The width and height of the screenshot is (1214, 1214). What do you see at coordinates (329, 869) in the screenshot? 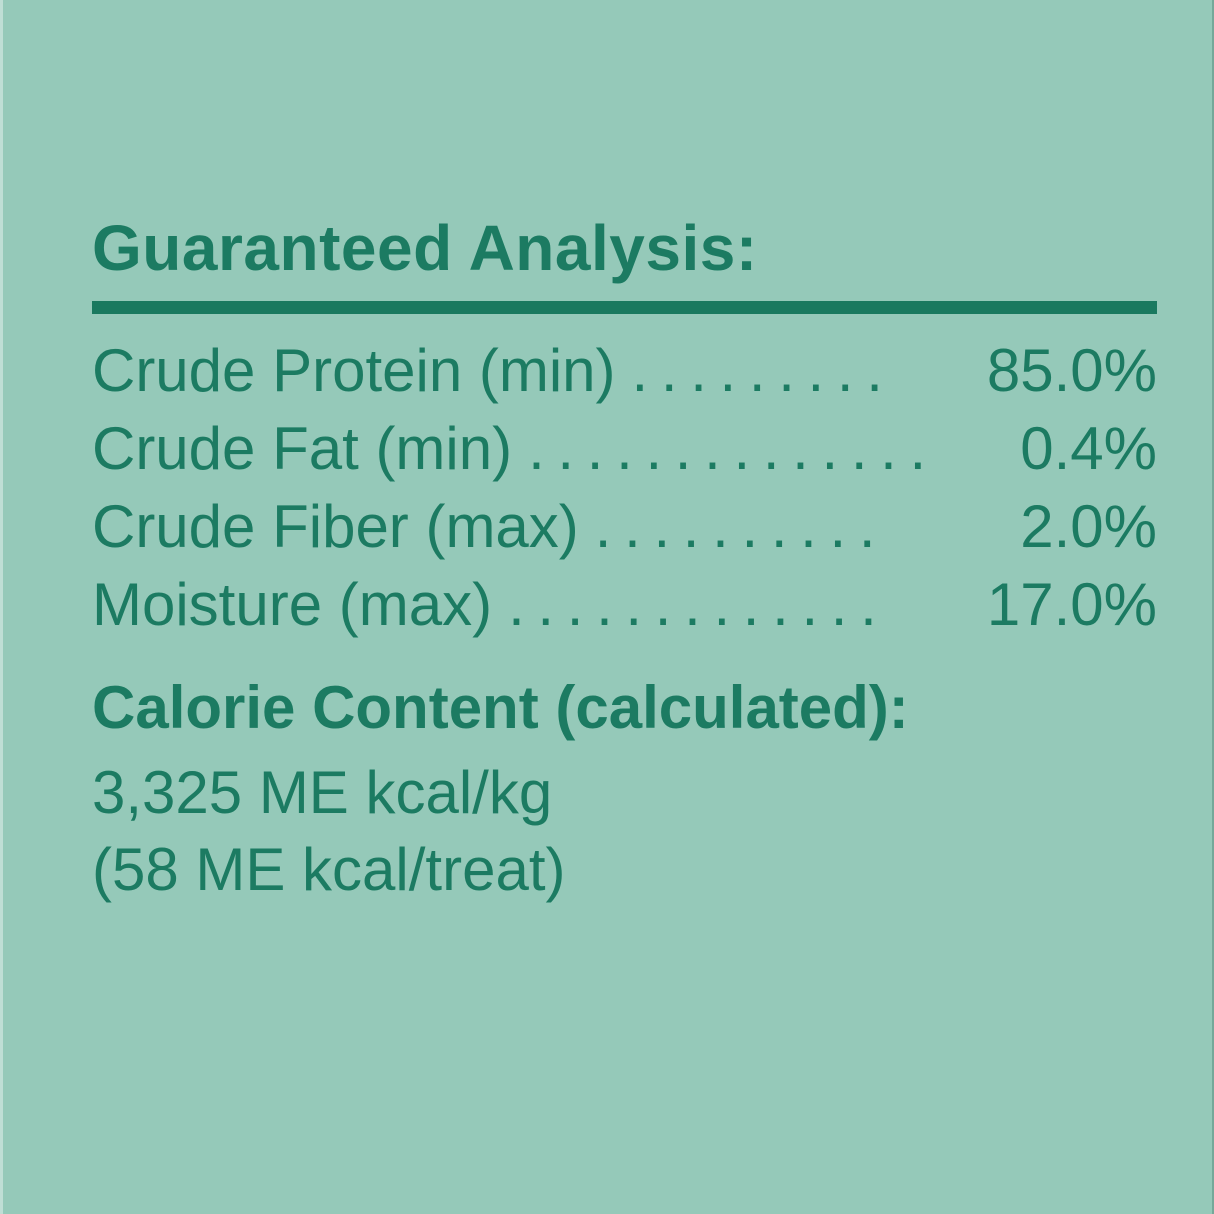
I see `calorie-line-kcal-per-treat: (58 ME kcal/treat)` at bounding box center [329, 869].